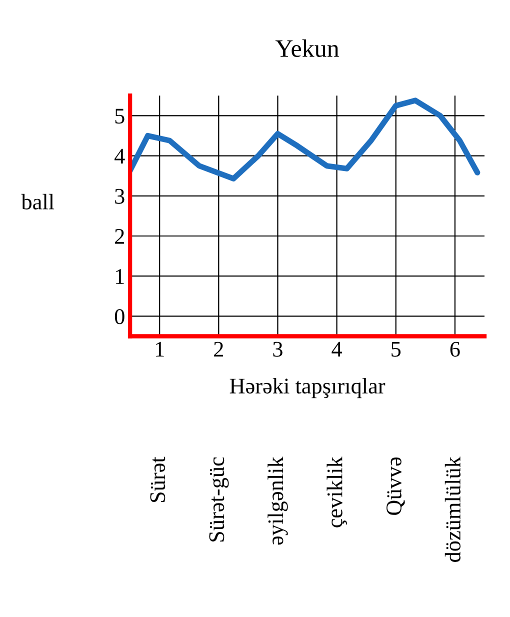 This screenshot has width=510, height=617. What do you see at coordinates (307, 48) in the screenshot?
I see `chart-title: Yekun` at bounding box center [307, 48].